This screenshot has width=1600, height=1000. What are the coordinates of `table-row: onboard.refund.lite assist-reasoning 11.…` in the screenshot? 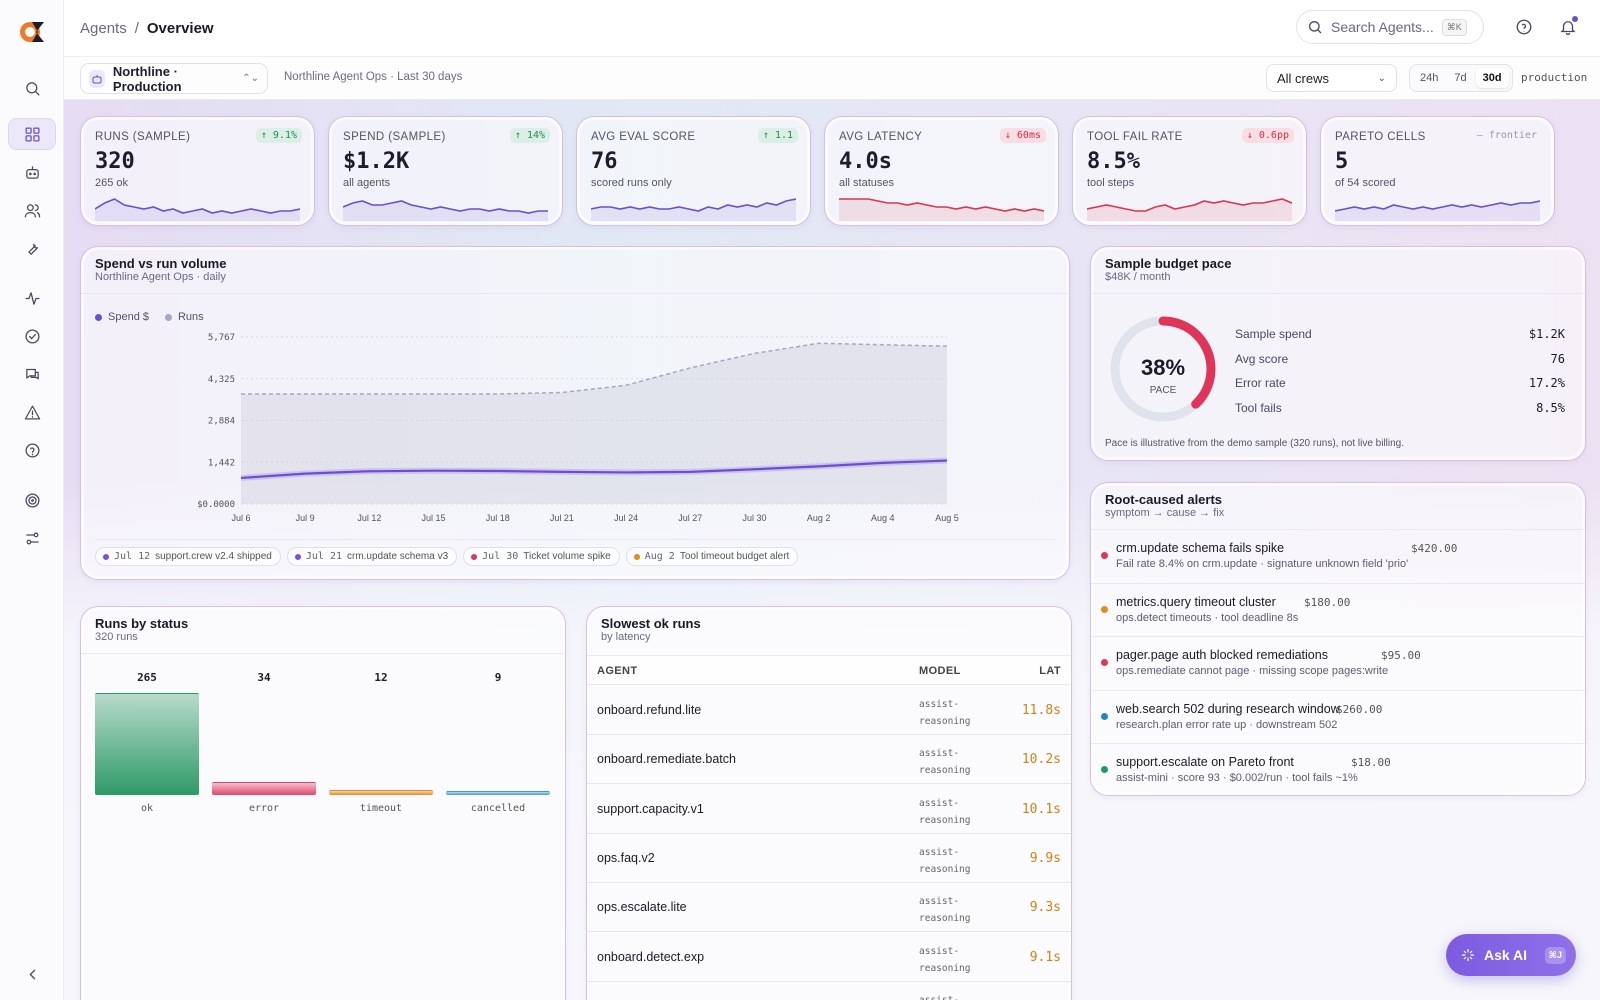 It's located at (829, 710).